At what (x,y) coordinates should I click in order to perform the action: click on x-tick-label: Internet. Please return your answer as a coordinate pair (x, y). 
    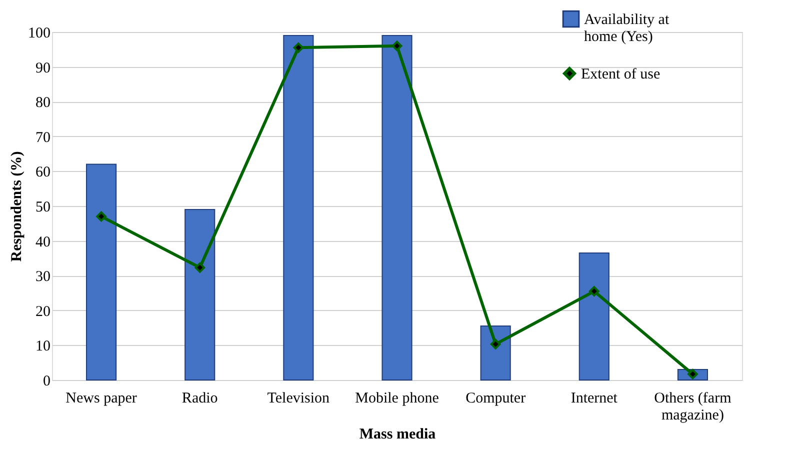
    Looking at the image, I should click on (594, 398).